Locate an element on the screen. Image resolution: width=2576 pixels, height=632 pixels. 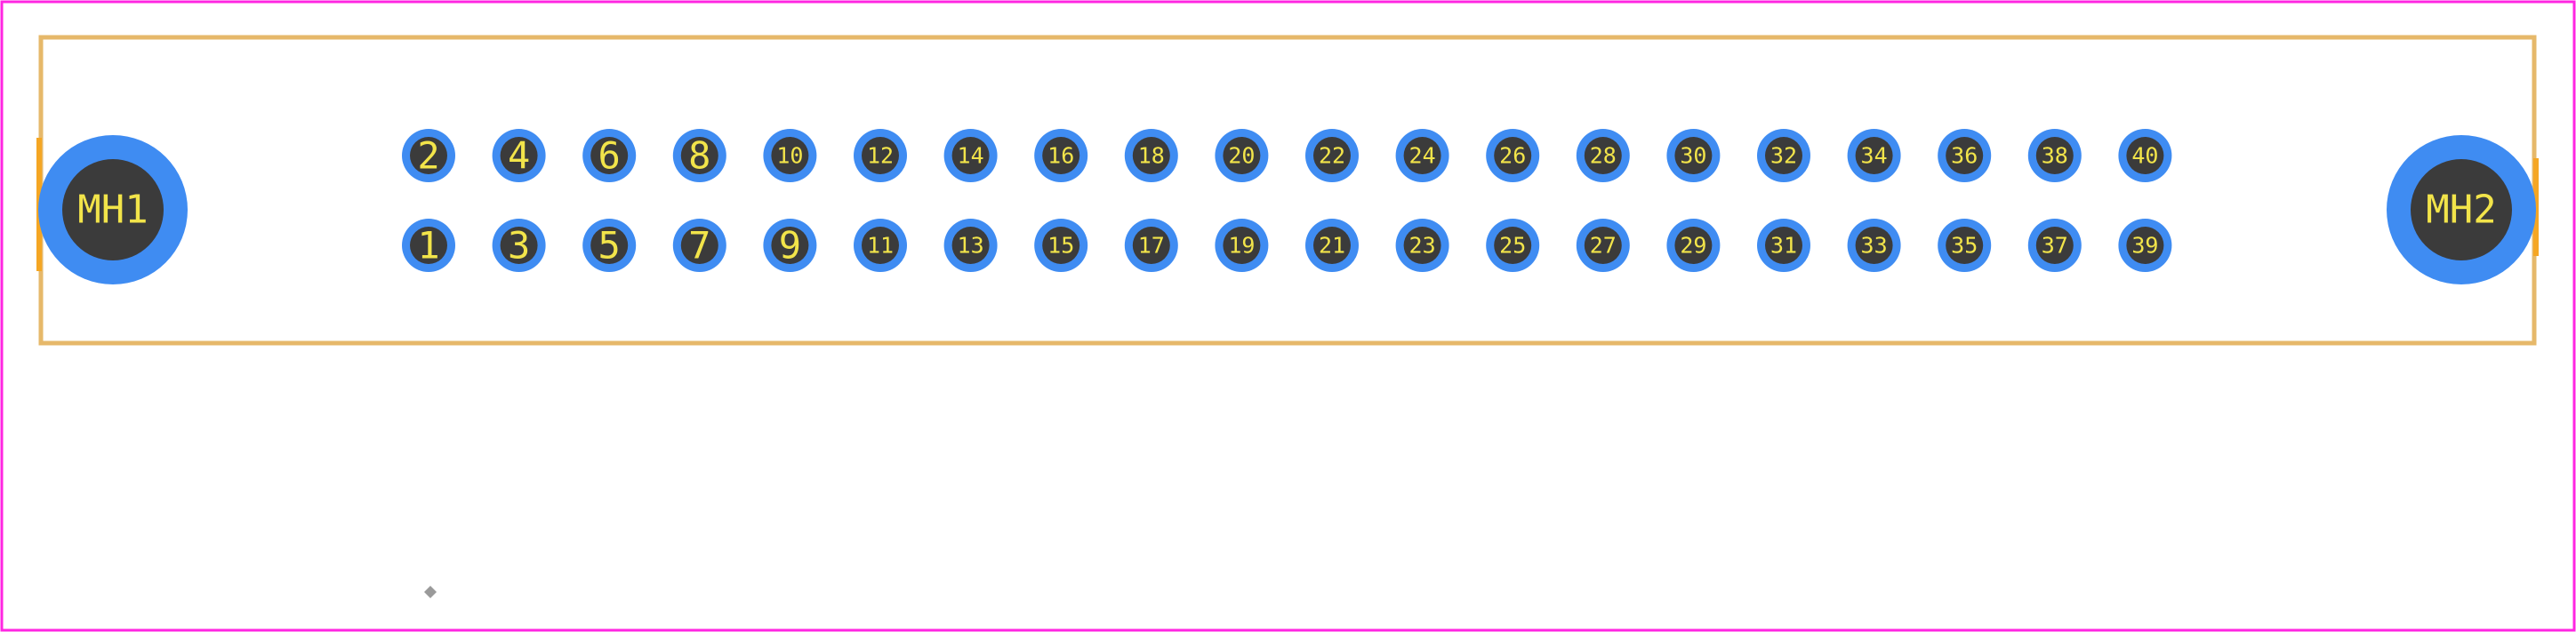
pin-pad-25: 25 is located at coordinates (1513, 245).